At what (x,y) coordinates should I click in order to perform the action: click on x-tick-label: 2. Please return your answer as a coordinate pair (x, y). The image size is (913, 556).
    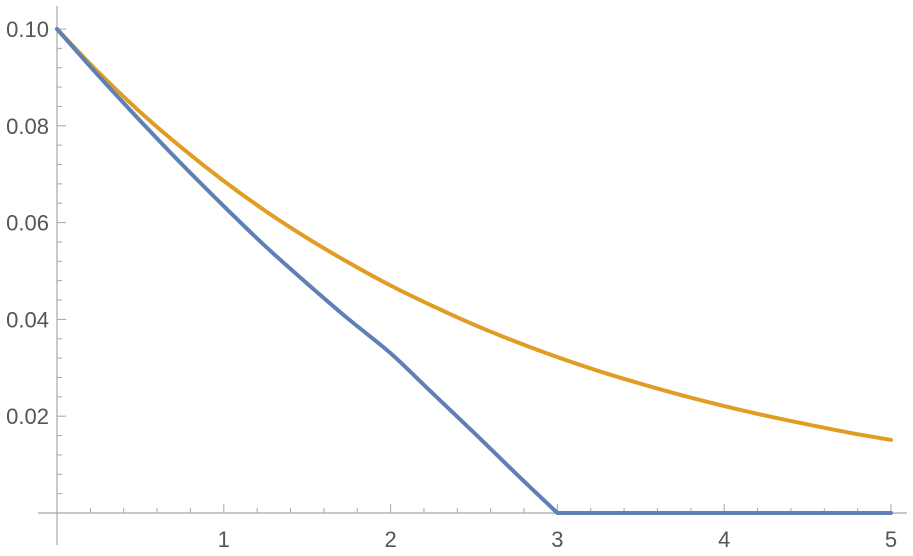
    Looking at the image, I should click on (390, 539).